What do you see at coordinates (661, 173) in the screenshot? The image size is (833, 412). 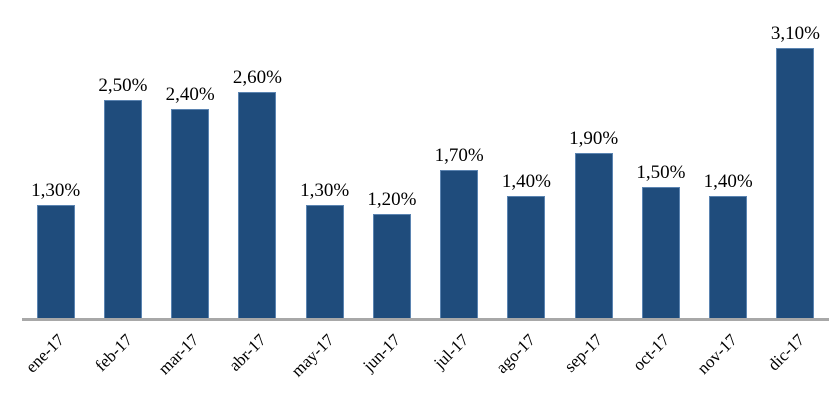 I see `bar-value-label: 1,50%` at bounding box center [661, 173].